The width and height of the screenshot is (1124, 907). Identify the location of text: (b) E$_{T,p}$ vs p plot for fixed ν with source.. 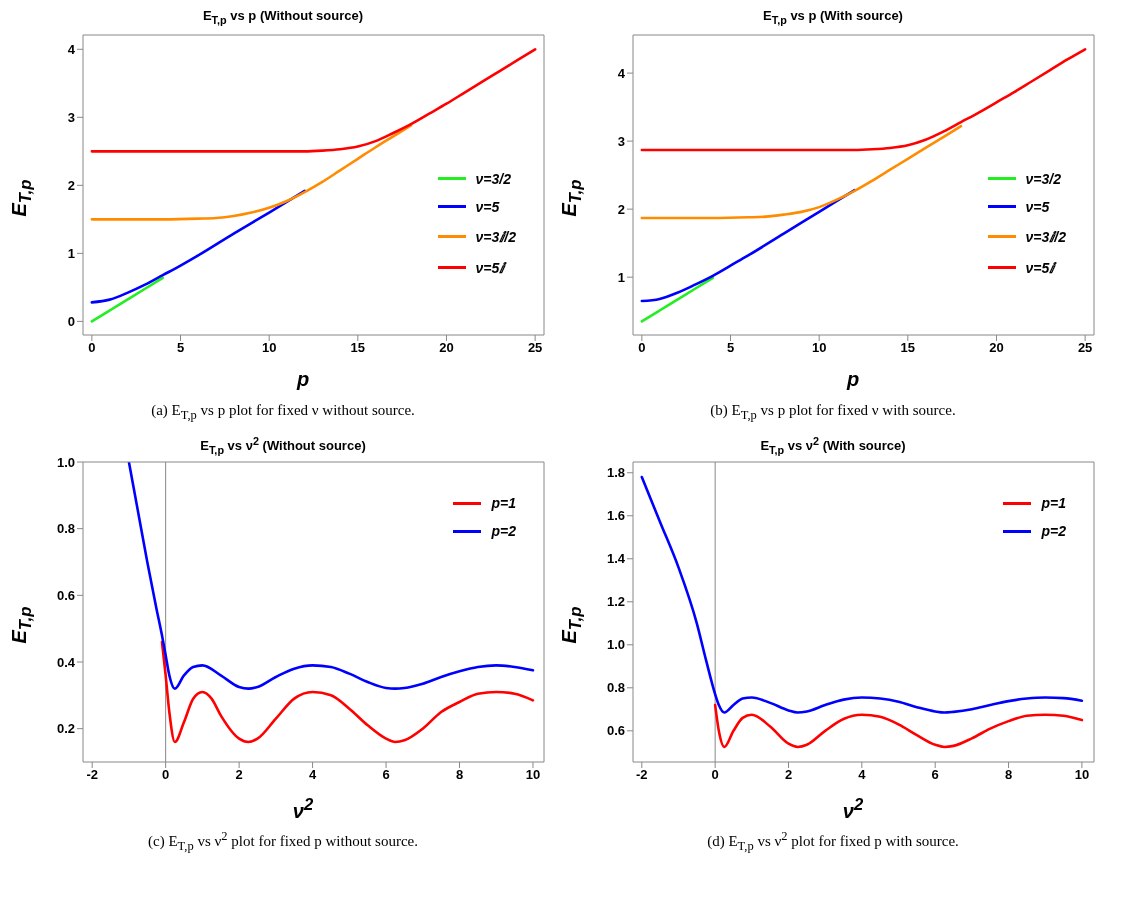
(833, 412).